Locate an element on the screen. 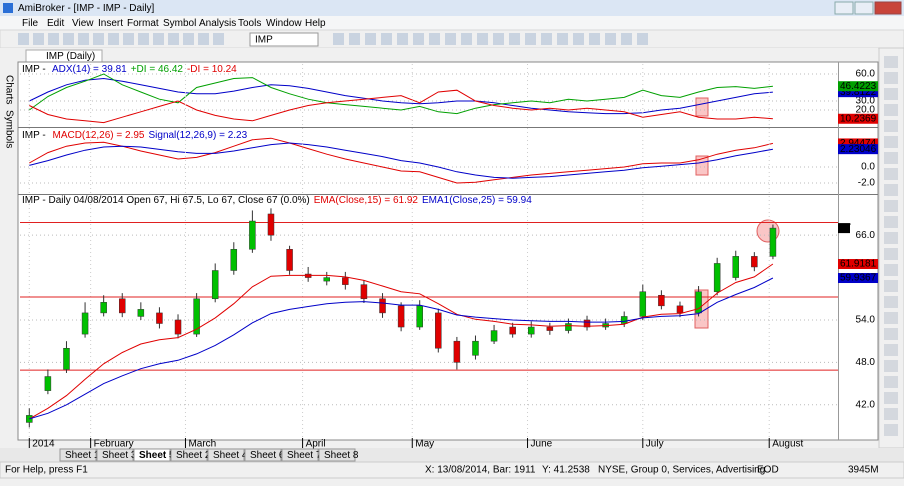 This screenshot has height=486, width=904. candle-body is located at coordinates (494, 336).